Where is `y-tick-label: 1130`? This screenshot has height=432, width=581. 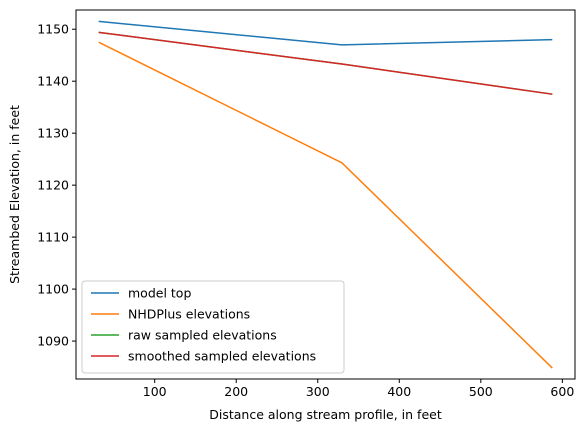 y-tick-label: 1130 is located at coordinates (53, 133).